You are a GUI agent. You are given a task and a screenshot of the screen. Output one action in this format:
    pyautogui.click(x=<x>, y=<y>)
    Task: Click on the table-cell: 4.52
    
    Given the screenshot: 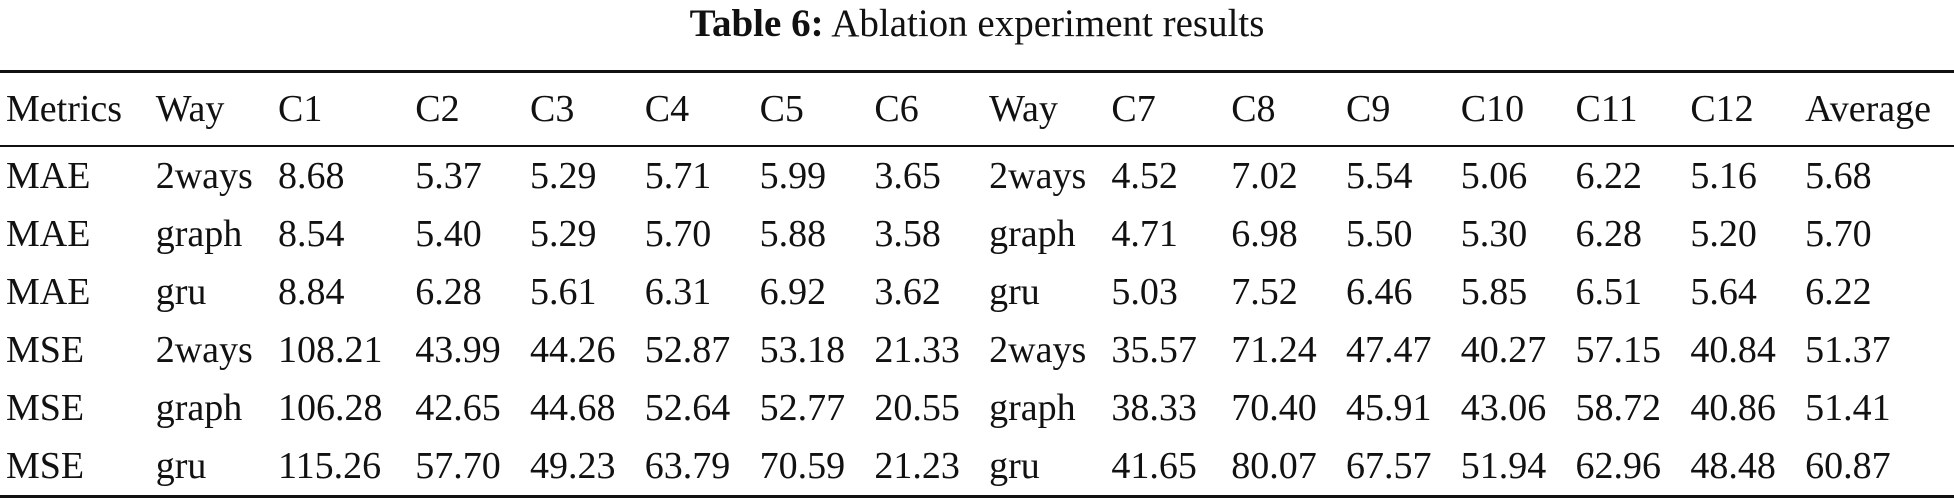 What is the action you would take?
    pyautogui.click(x=1144, y=176)
    